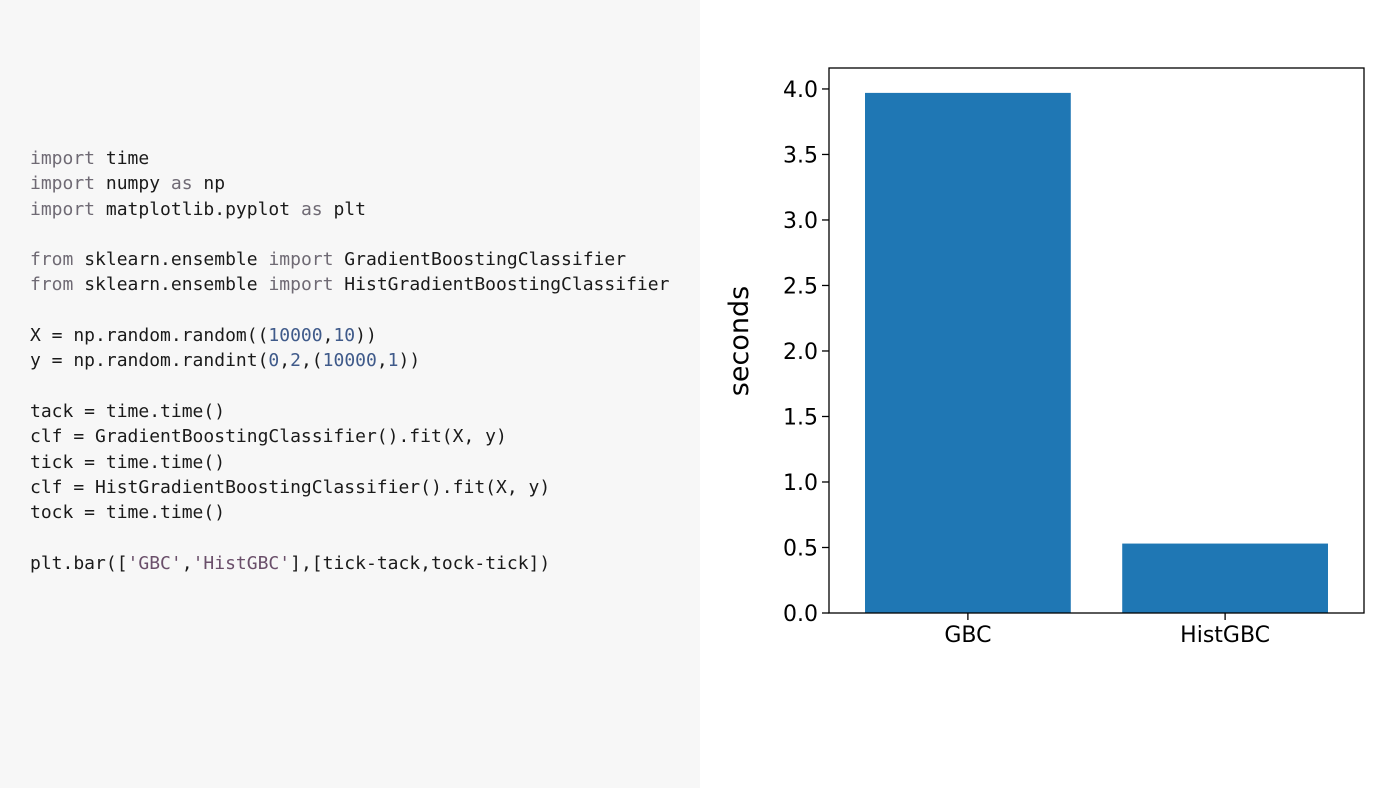 This screenshot has height=788, width=1400. Describe the element at coordinates (128, 411) in the screenshot. I see `code-text: tack = time.time()` at that location.